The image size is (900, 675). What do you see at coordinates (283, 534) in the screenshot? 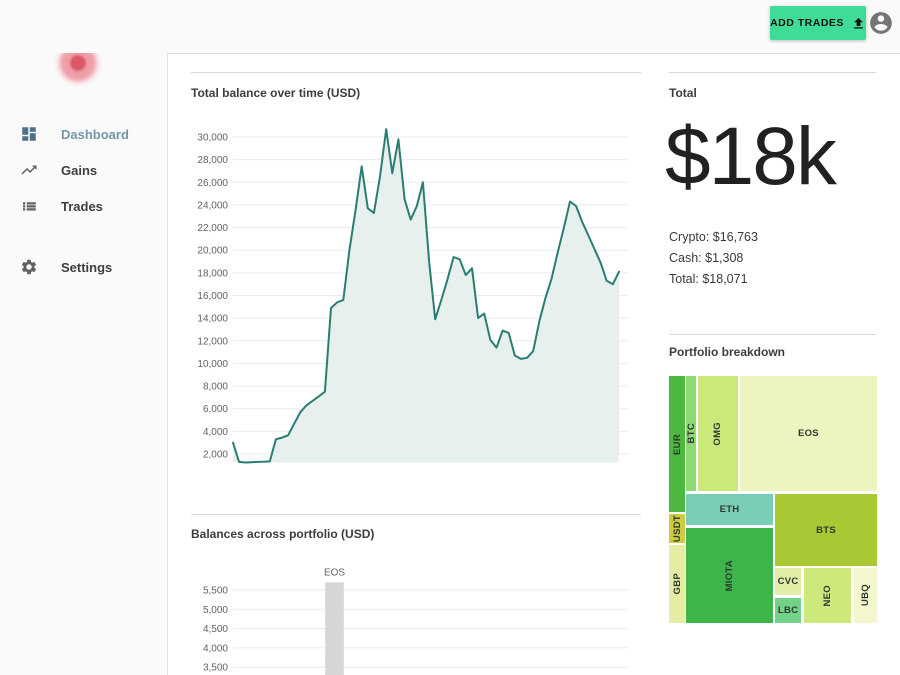
I see `balances-chart-title: Balances across portfolio (USD)` at bounding box center [283, 534].